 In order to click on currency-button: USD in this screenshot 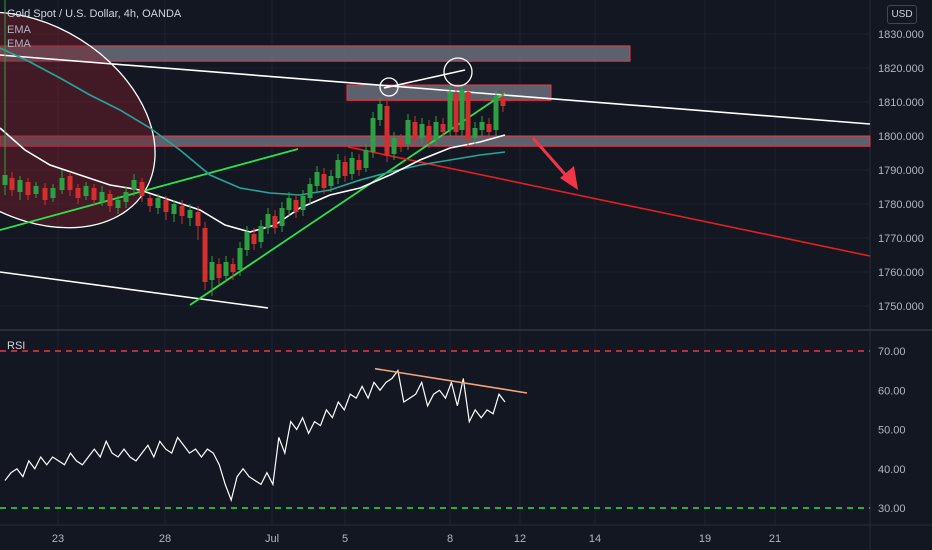, I will do `click(902, 14)`.